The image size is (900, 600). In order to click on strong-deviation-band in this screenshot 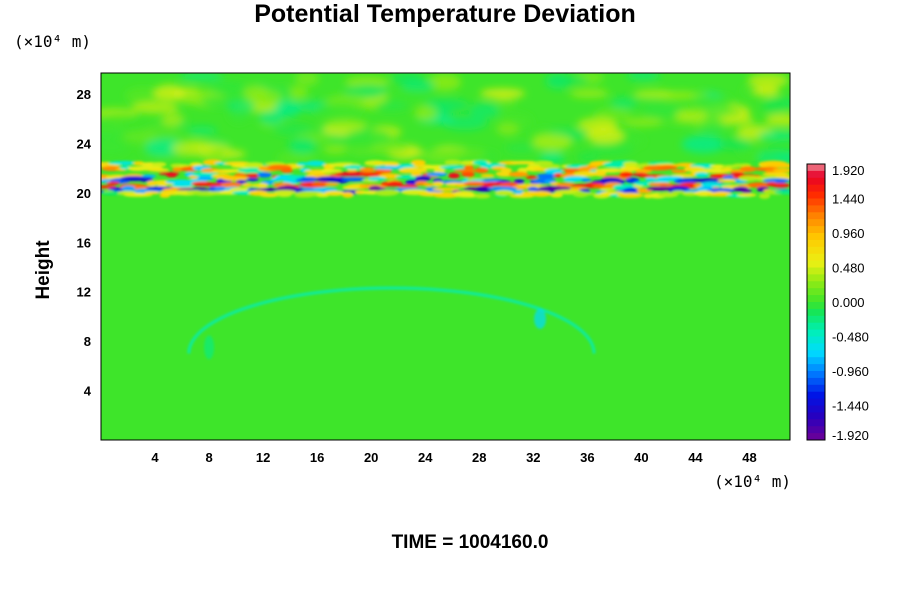, I will do `click(445, 179)`.